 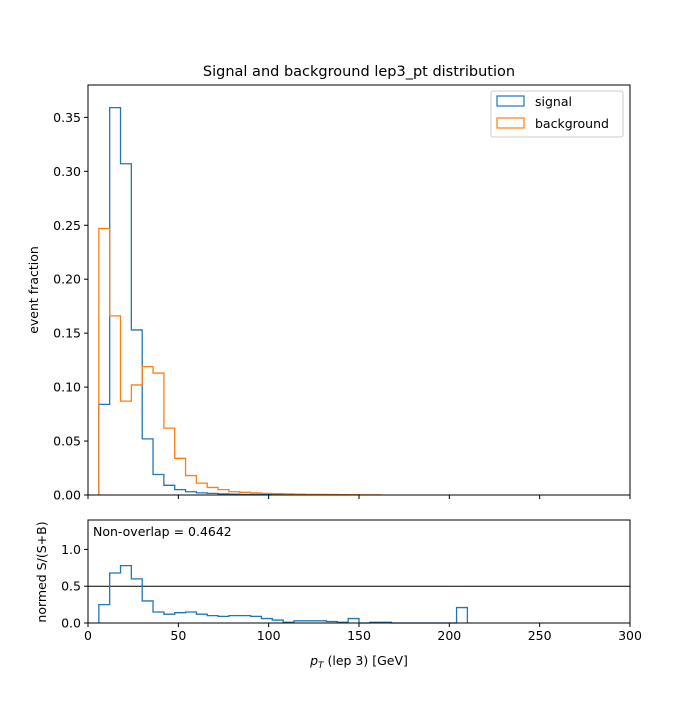 I want to click on main-y-tick-label: 0.15, so click(x=67, y=333).